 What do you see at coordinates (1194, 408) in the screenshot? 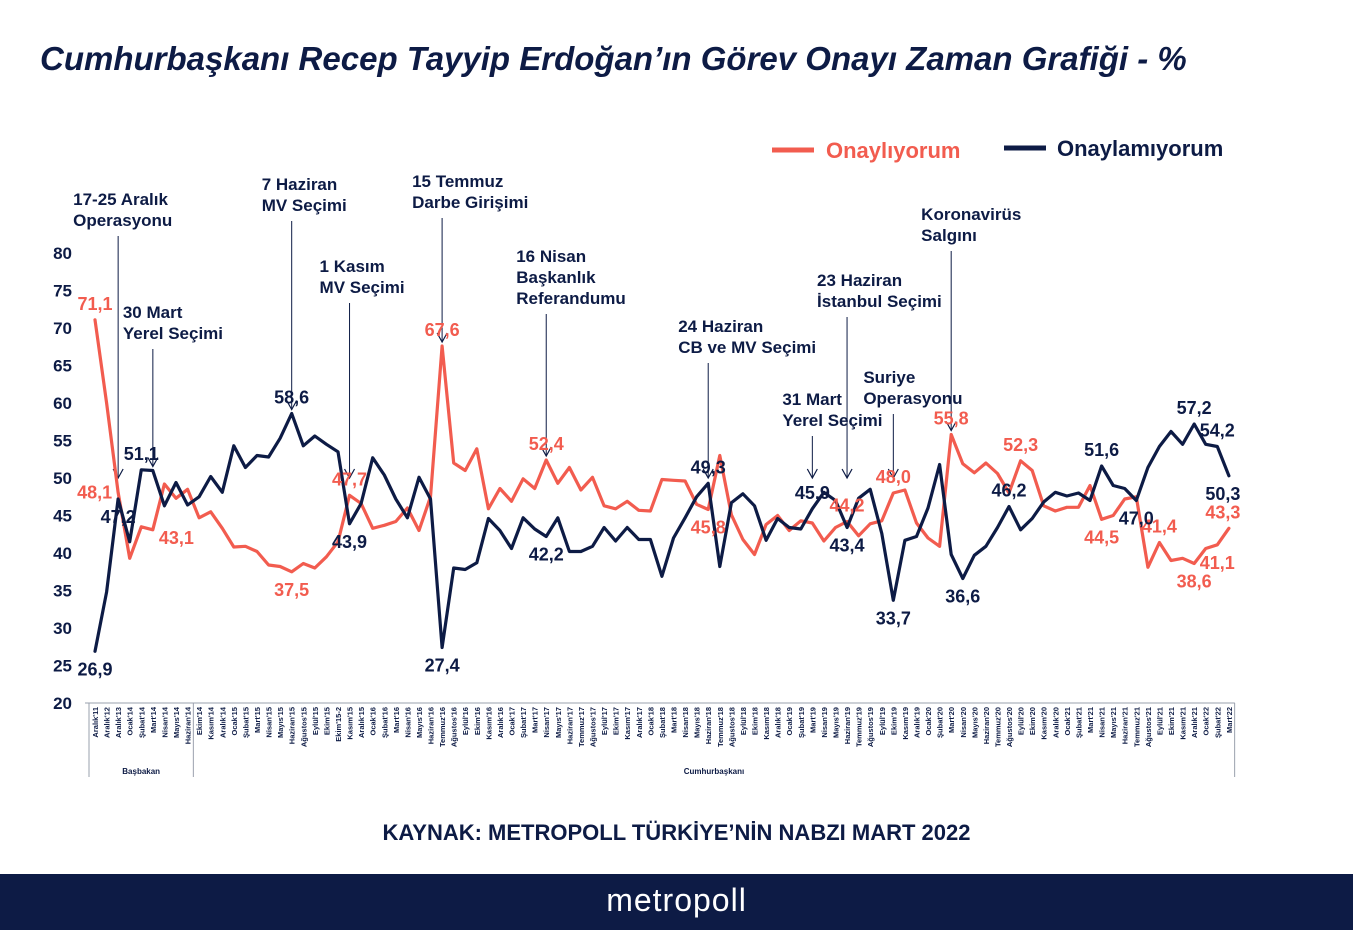
I see `disapprove-value-label: 57,2` at bounding box center [1194, 408].